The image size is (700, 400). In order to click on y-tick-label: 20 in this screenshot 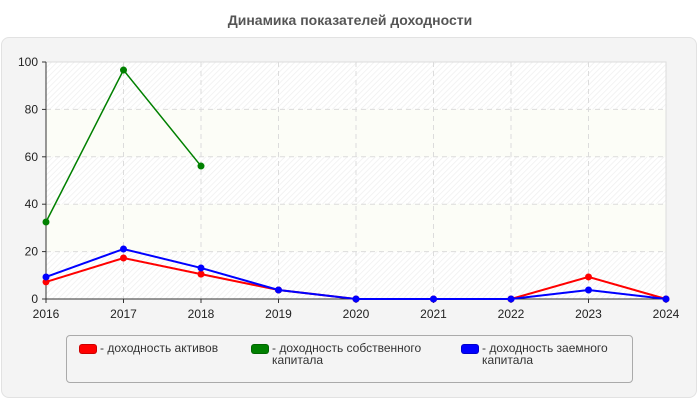, I will do `click(32, 252)`.